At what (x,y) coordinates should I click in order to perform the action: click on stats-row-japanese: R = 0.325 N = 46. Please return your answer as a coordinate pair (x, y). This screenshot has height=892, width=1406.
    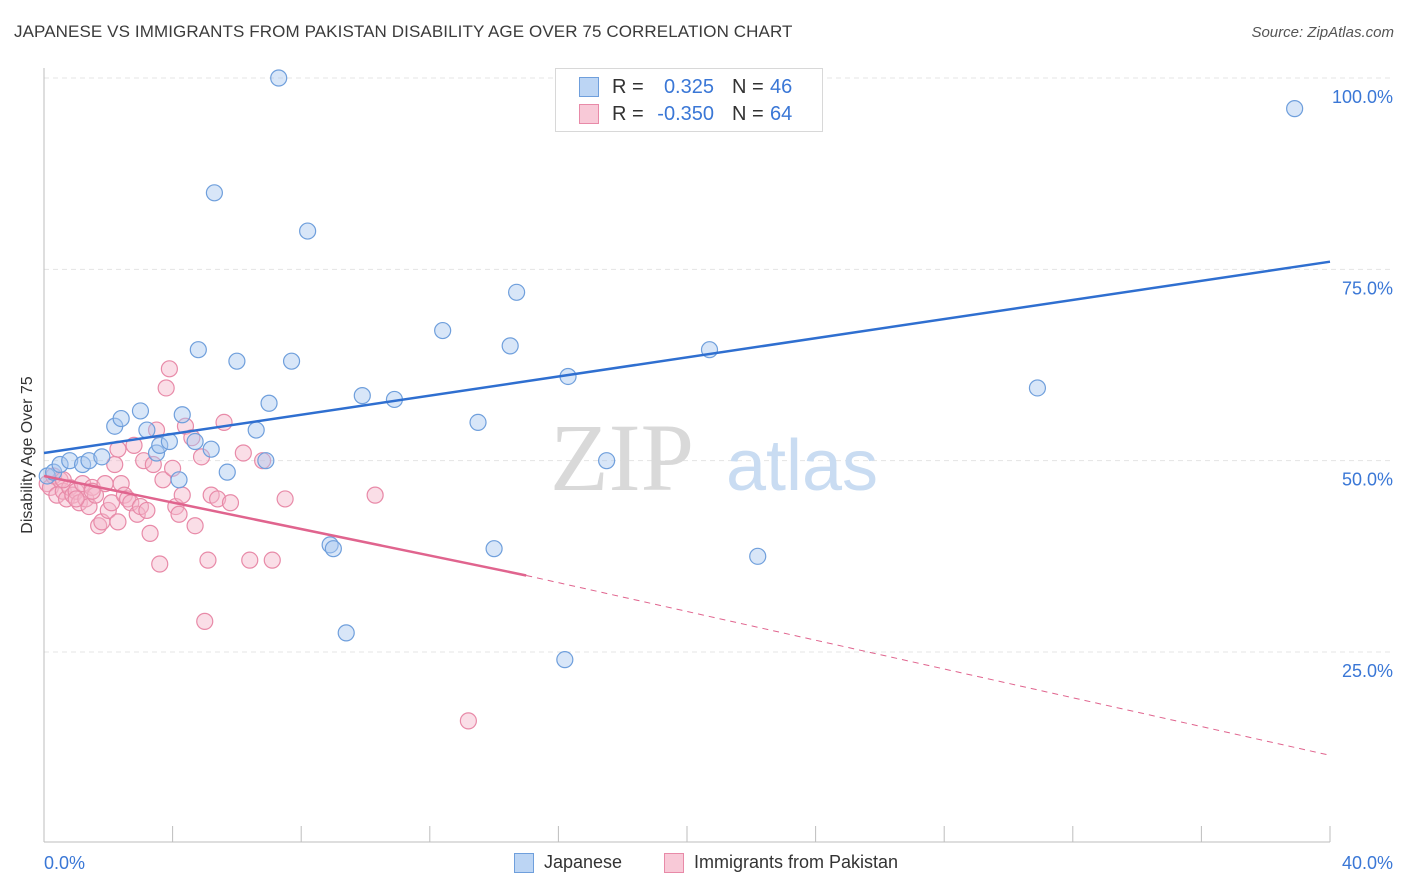
    Looking at the image, I should click on (674, 87).